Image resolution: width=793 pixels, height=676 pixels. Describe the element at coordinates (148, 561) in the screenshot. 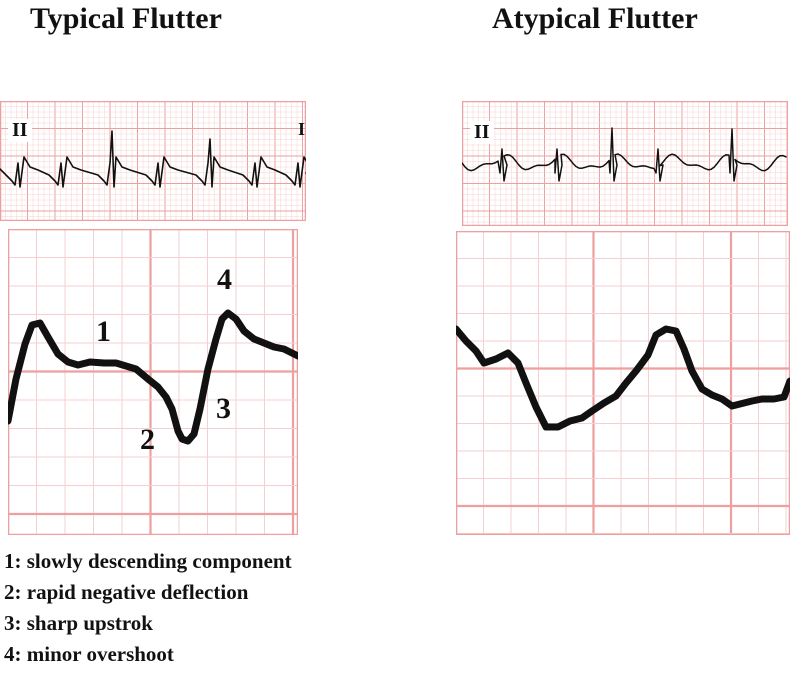

I see `legend-item: 1: slowly descending component` at that location.